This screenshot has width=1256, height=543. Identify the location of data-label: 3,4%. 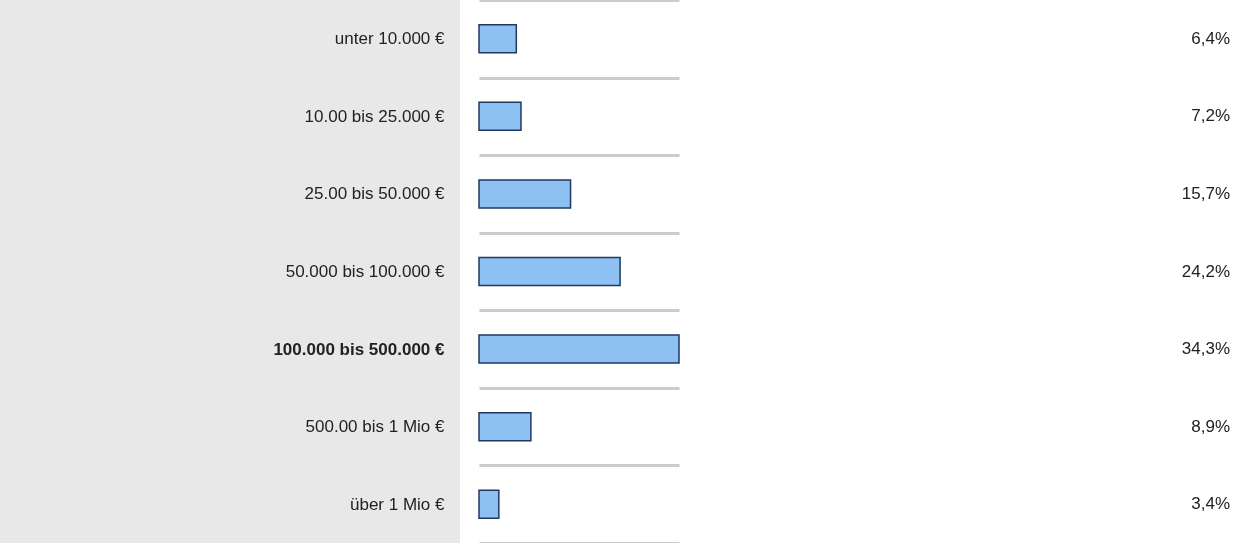
(1210, 504).